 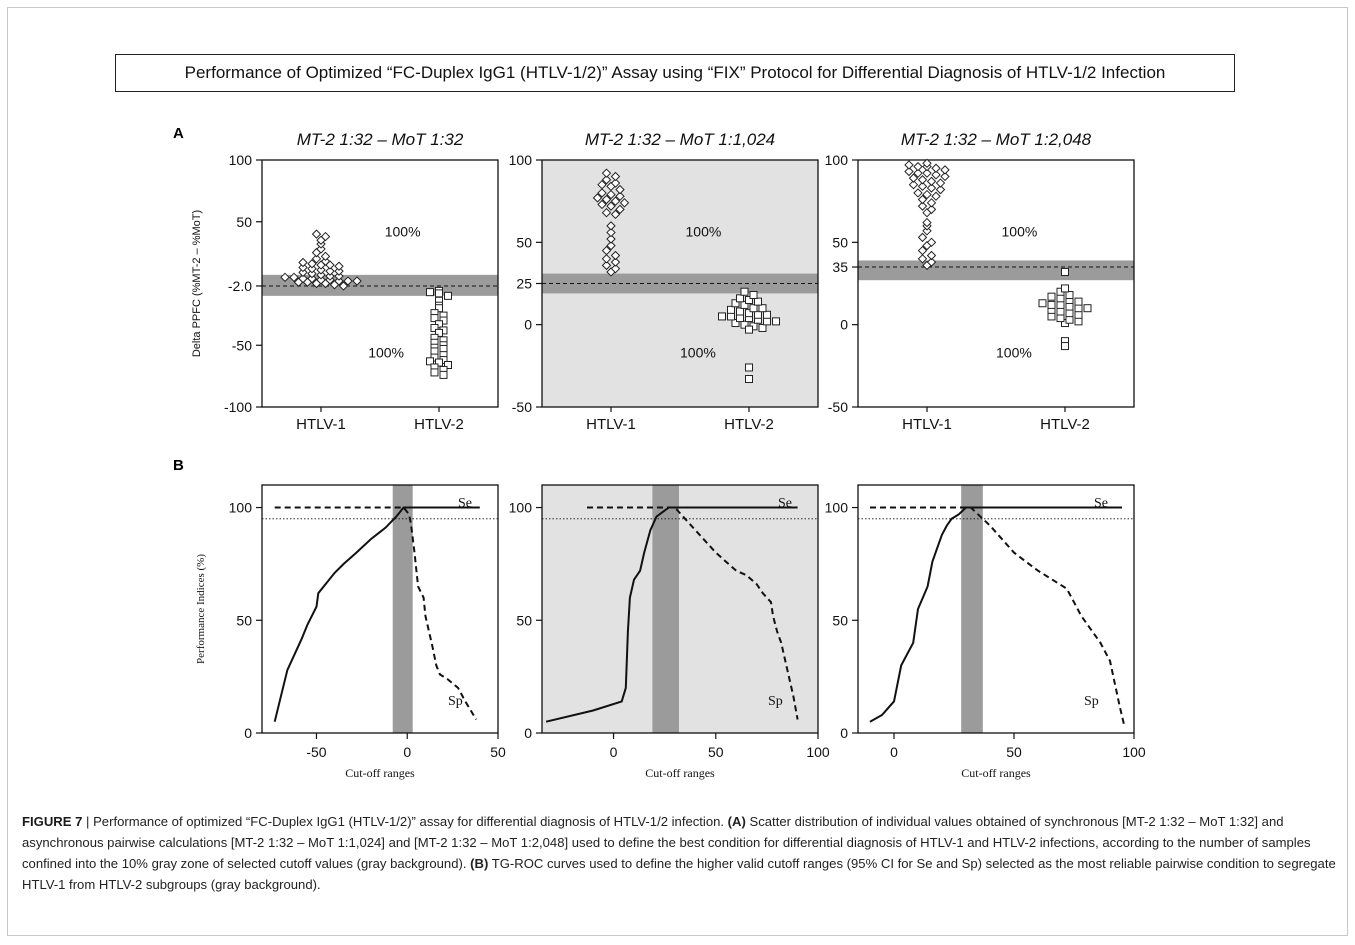 I want to click on caption-figure-label: FIGURE 7, so click(x=52, y=821).